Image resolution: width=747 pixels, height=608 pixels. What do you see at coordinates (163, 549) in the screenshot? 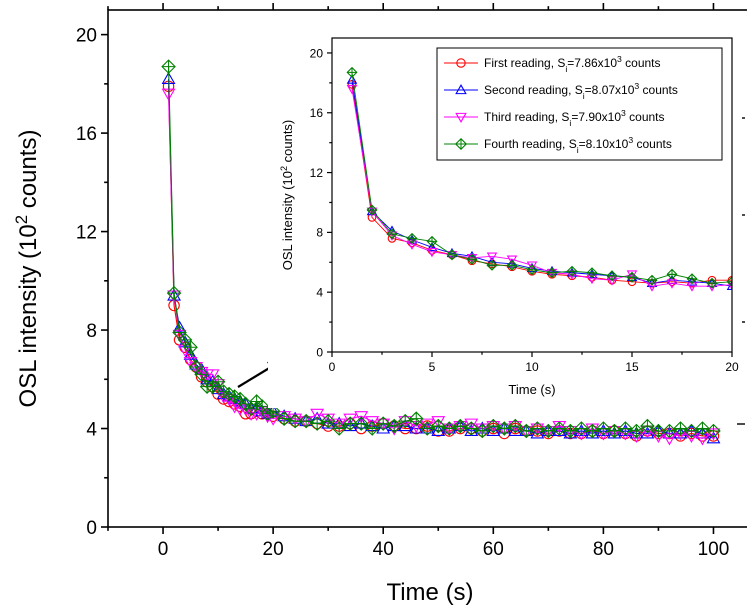
I see `main-x-tick-label: 0` at bounding box center [163, 549].